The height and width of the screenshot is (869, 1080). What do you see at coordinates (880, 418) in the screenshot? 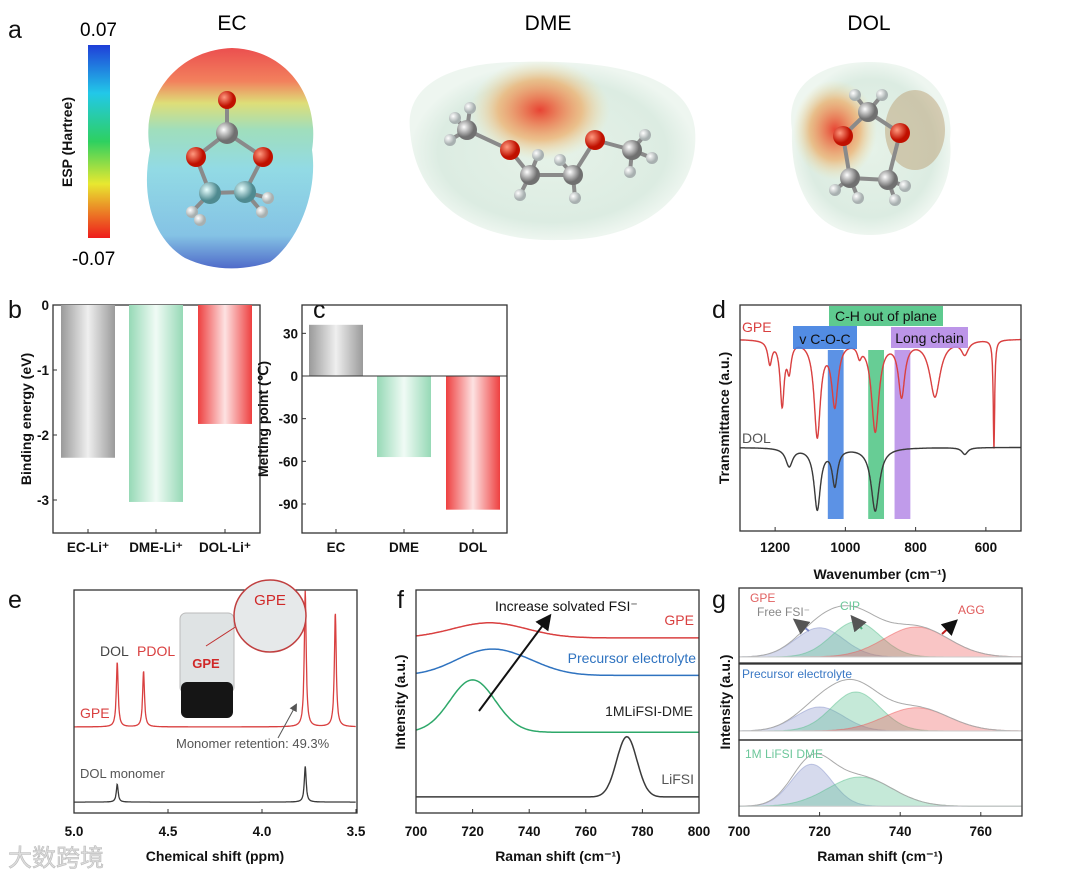
I see `chart-d-axes` at bounding box center [880, 418].